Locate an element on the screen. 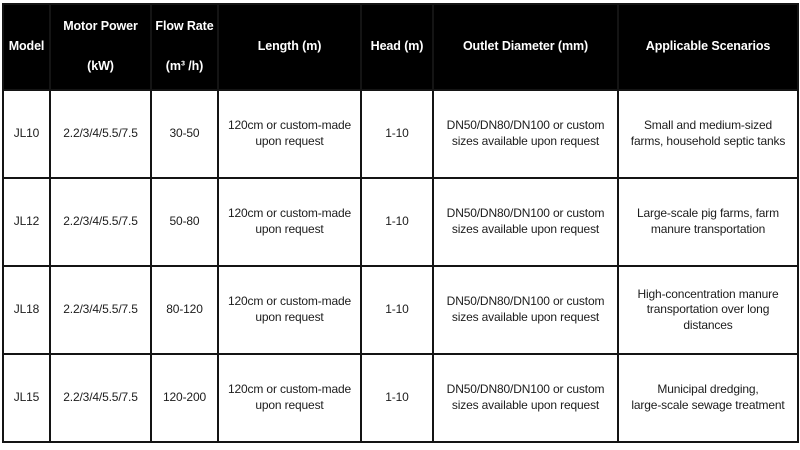 The height and width of the screenshot is (450, 800). column-header-label: Head (m) is located at coordinates (397, 46).